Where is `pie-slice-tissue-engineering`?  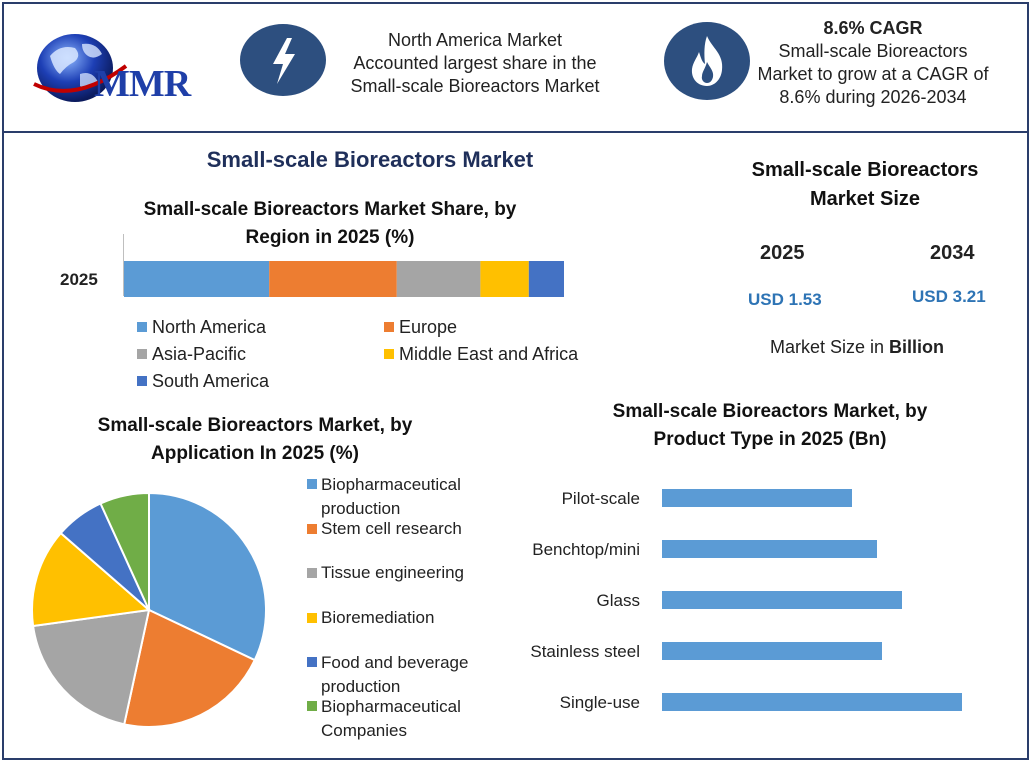
pie-slice-tissue-engineering is located at coordinates (91, 667).